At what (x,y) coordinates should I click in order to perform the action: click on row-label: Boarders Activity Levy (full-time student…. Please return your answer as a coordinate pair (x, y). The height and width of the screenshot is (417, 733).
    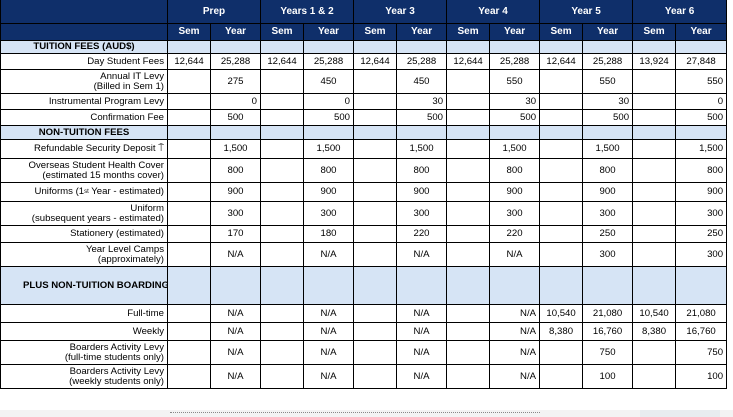
    Looking at the image, I should click on (84, 352).